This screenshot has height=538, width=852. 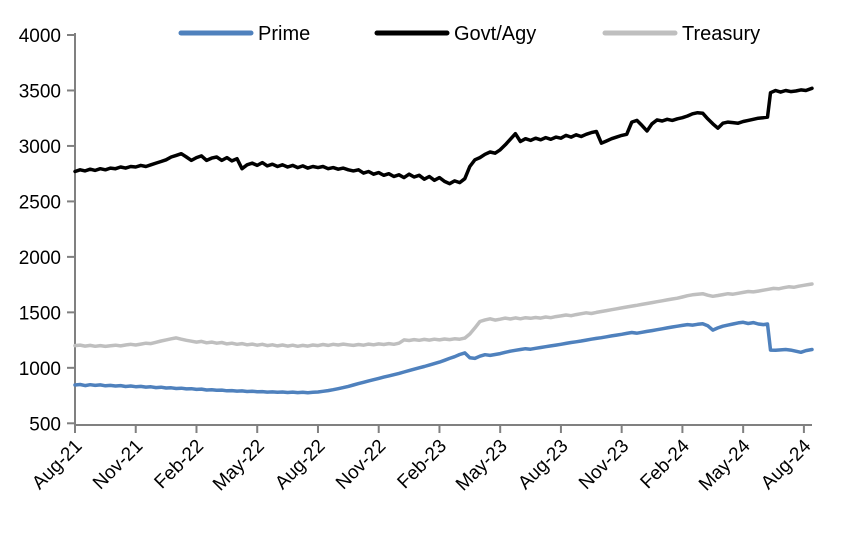 What do you see at coordinates (239, 466) in the screenshot?
I see `x-tick-label: May-22` at bounding box center [239, 466].